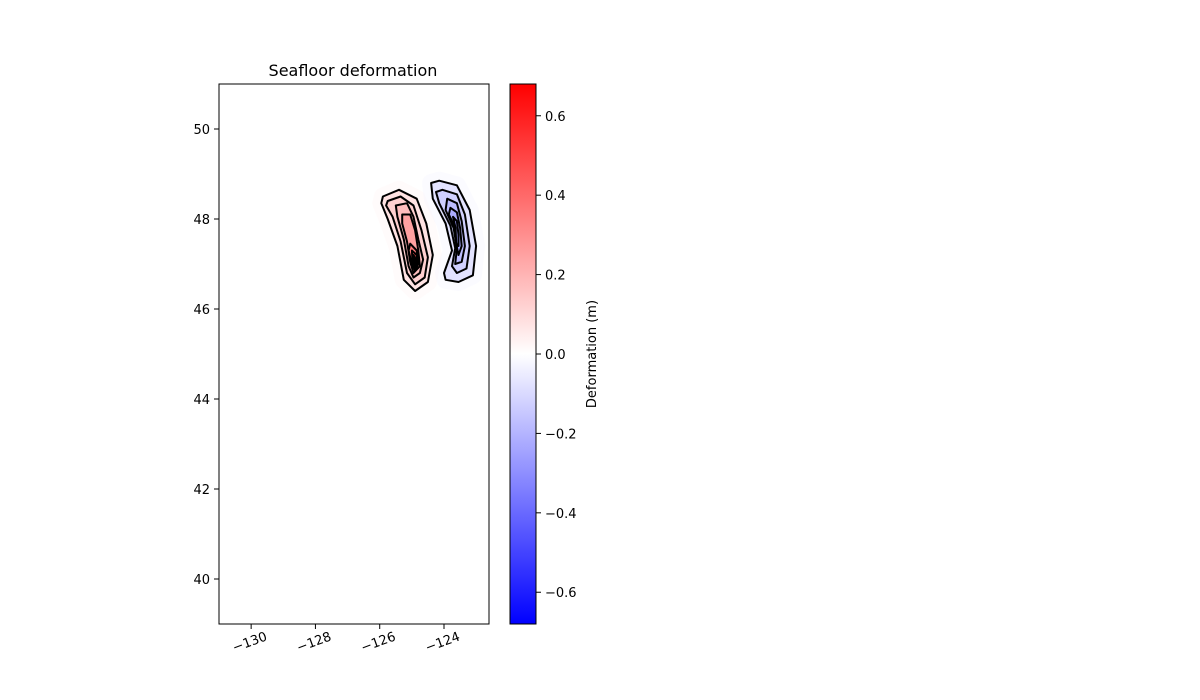  I want to click on y-axis: 40 42 44 46 48 50, so click(206, 355).